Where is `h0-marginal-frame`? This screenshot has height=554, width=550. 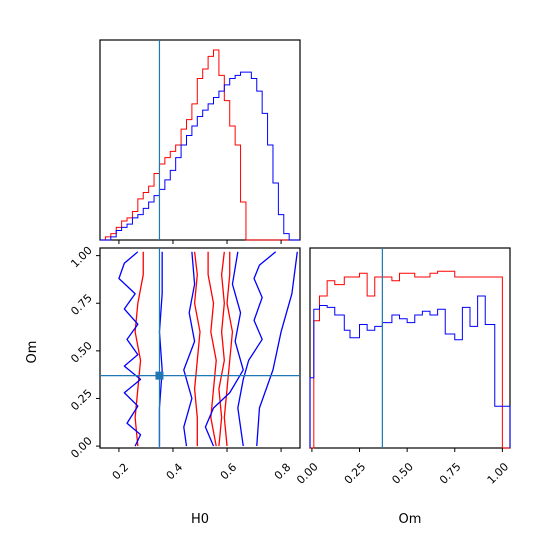
h0-marginal-frame is located at coordinates (200, 140).